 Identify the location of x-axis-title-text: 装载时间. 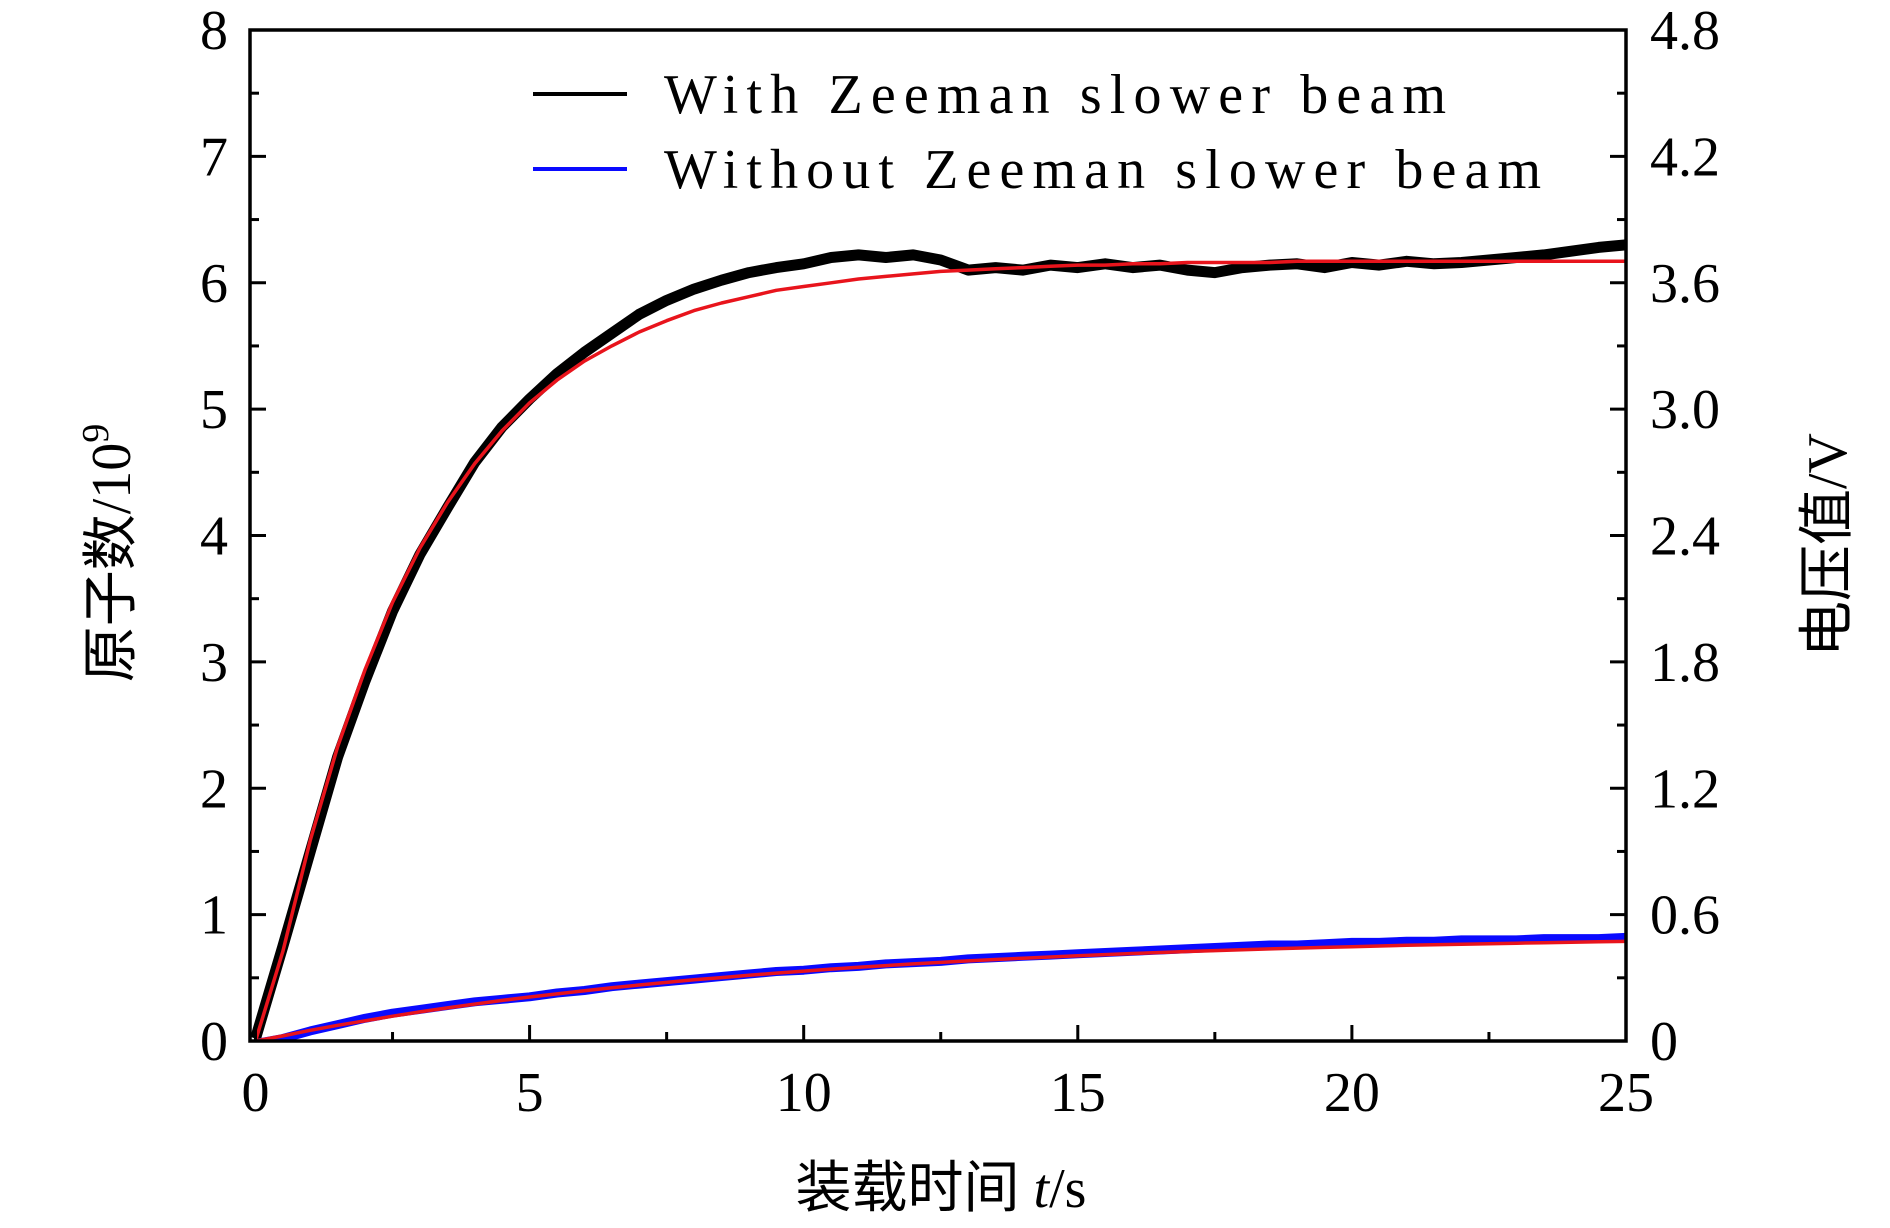
(908, 1189).